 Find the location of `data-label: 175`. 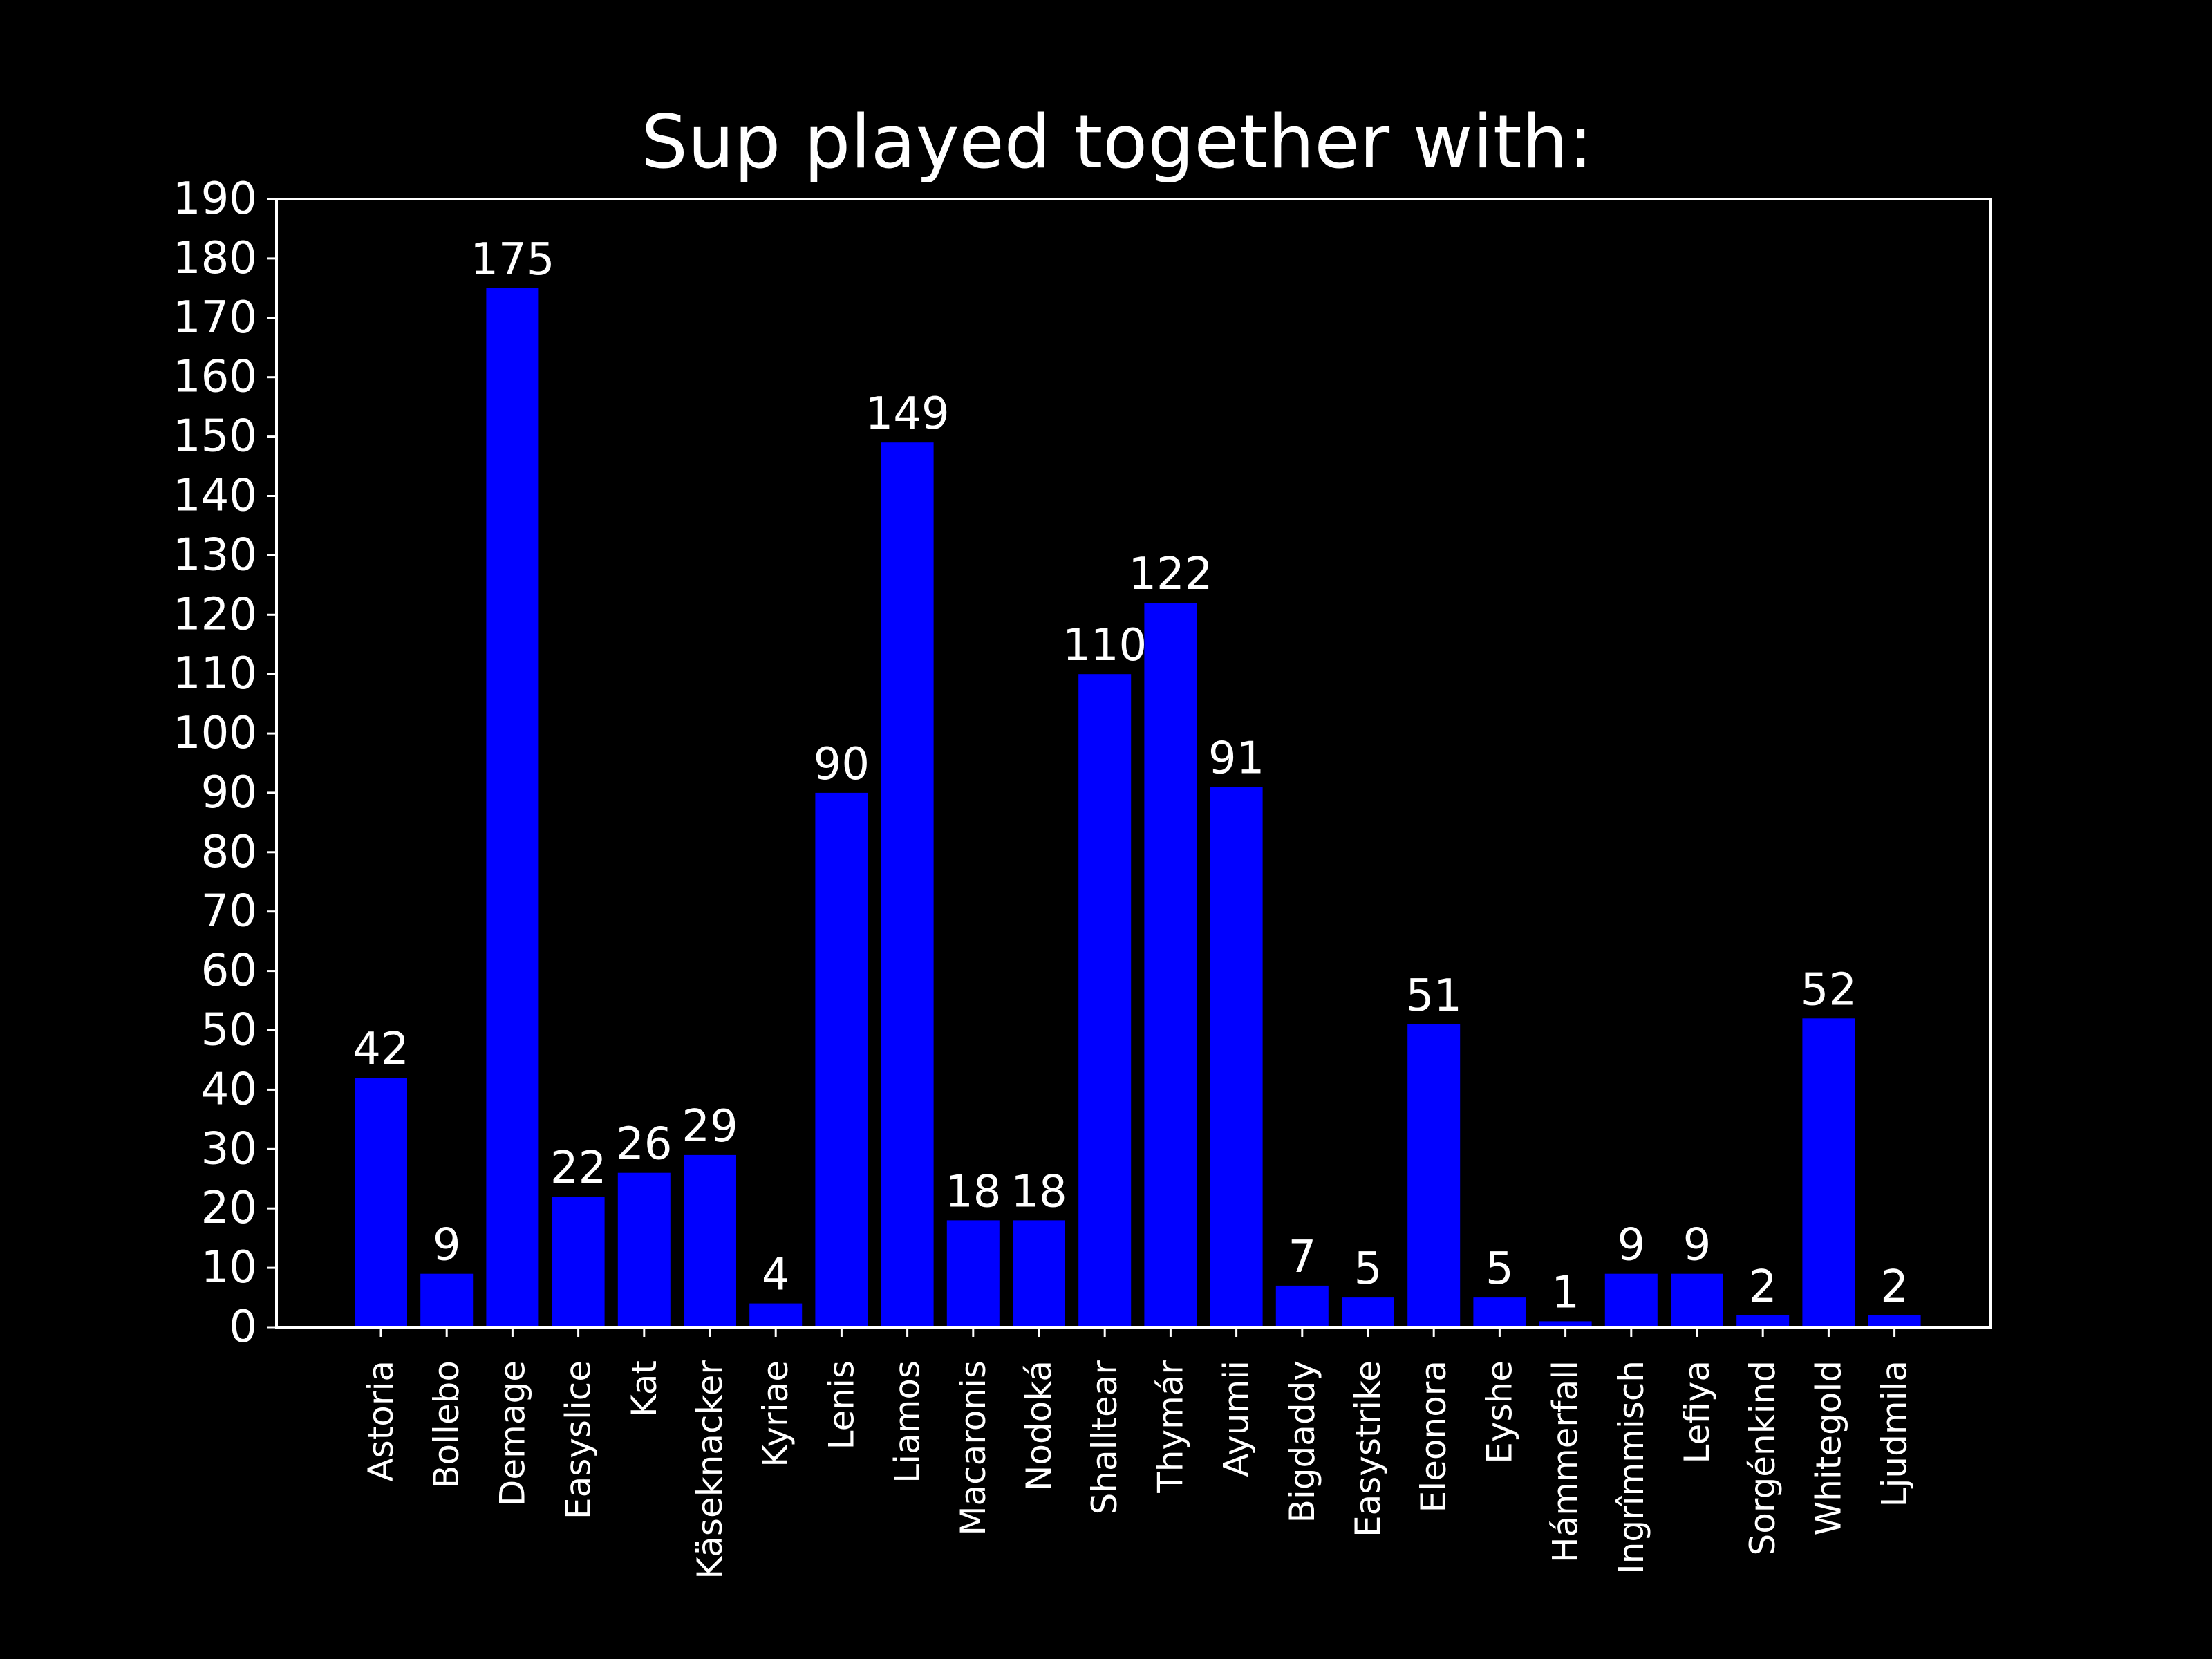

data-label: 175 is located at coordinates (512, 259).